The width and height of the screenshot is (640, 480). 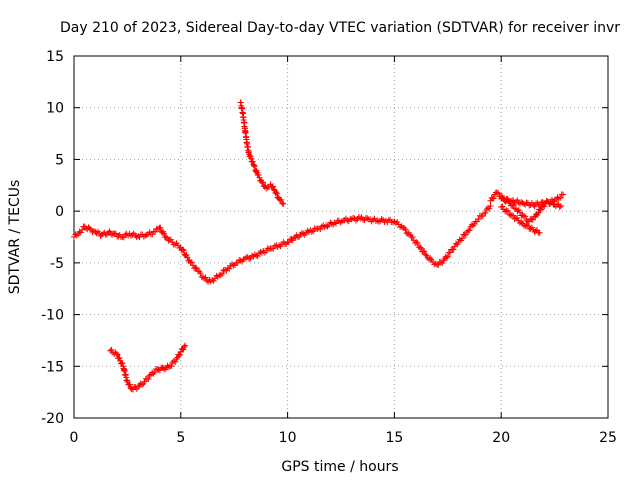 What do you see at coordinates (52, 316) in the screenshot?
I see `y-tick-label: -10` at bounding box center [52, 316].